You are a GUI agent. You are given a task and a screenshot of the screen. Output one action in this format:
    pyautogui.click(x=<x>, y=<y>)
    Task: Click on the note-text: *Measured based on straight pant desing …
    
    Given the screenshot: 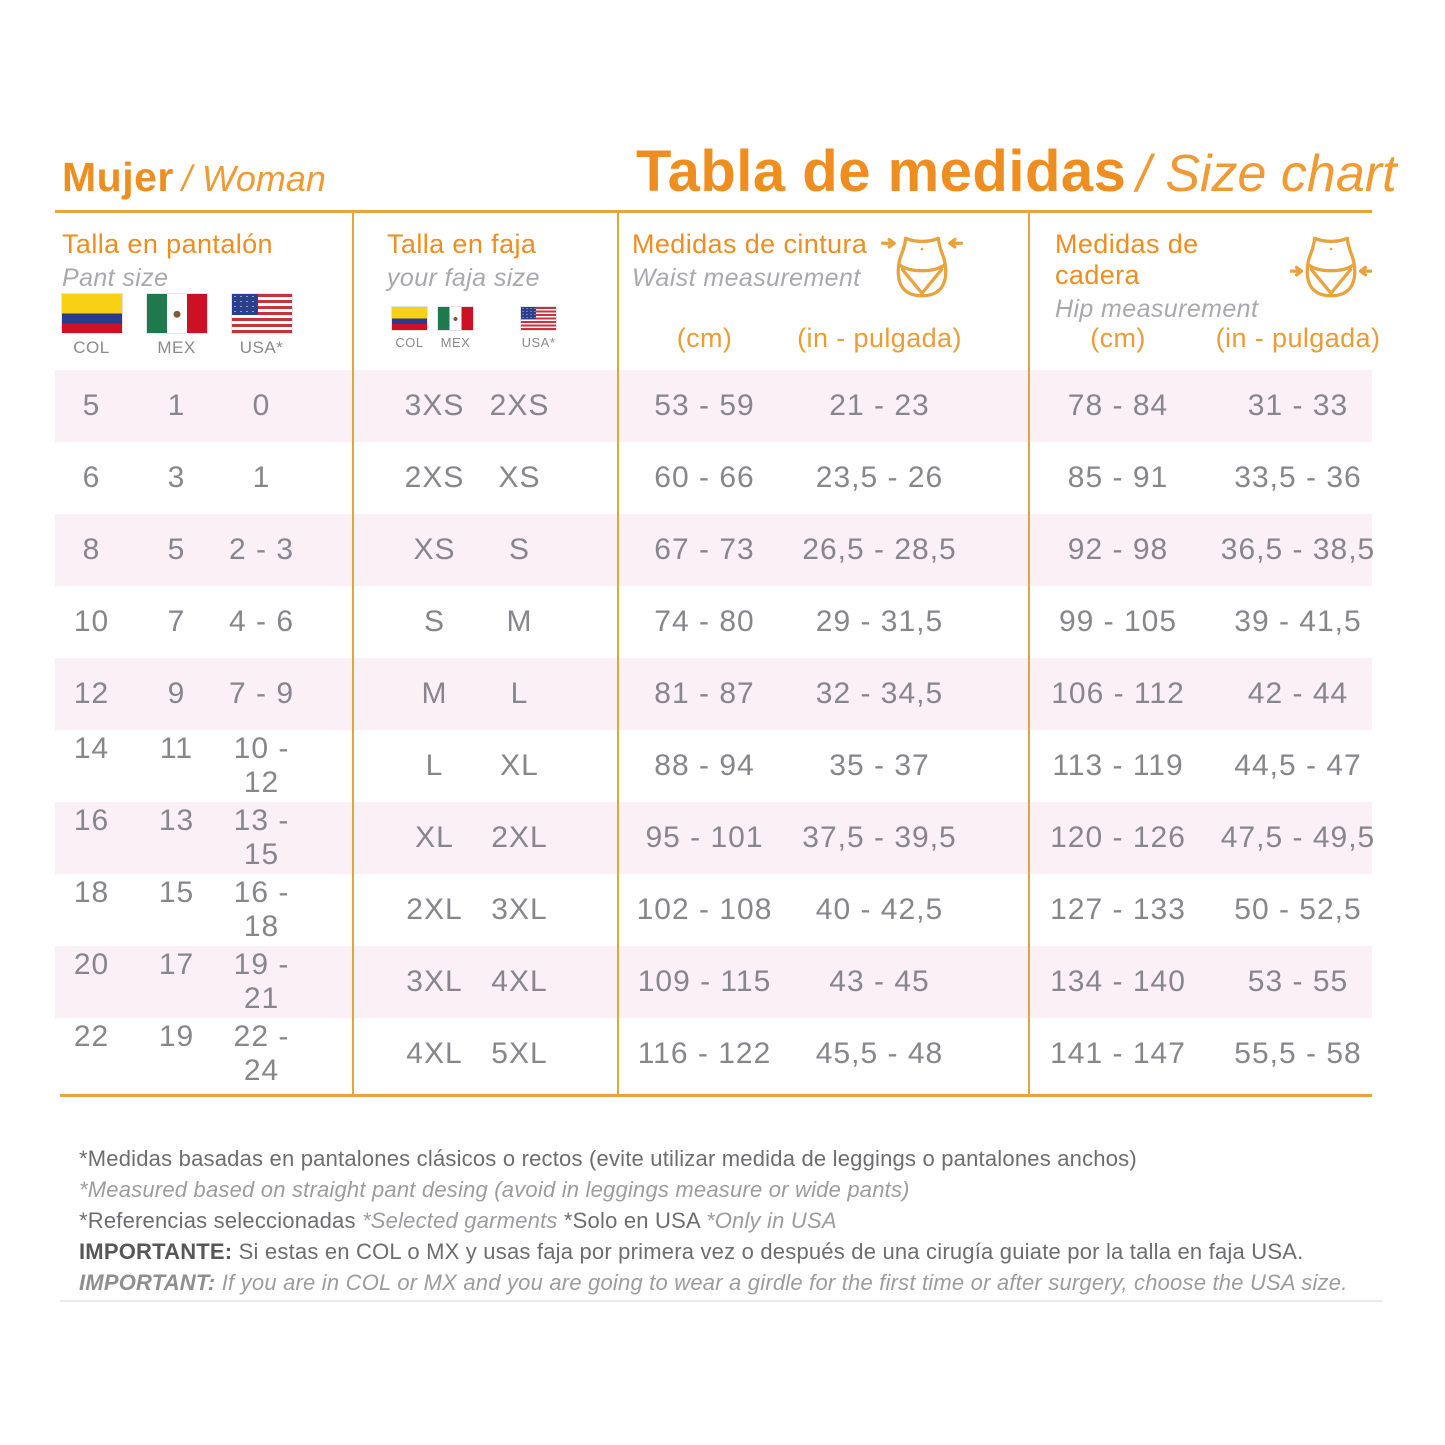 What is the action you would take?
    pyautogui.click(x=494, y=1189)
    